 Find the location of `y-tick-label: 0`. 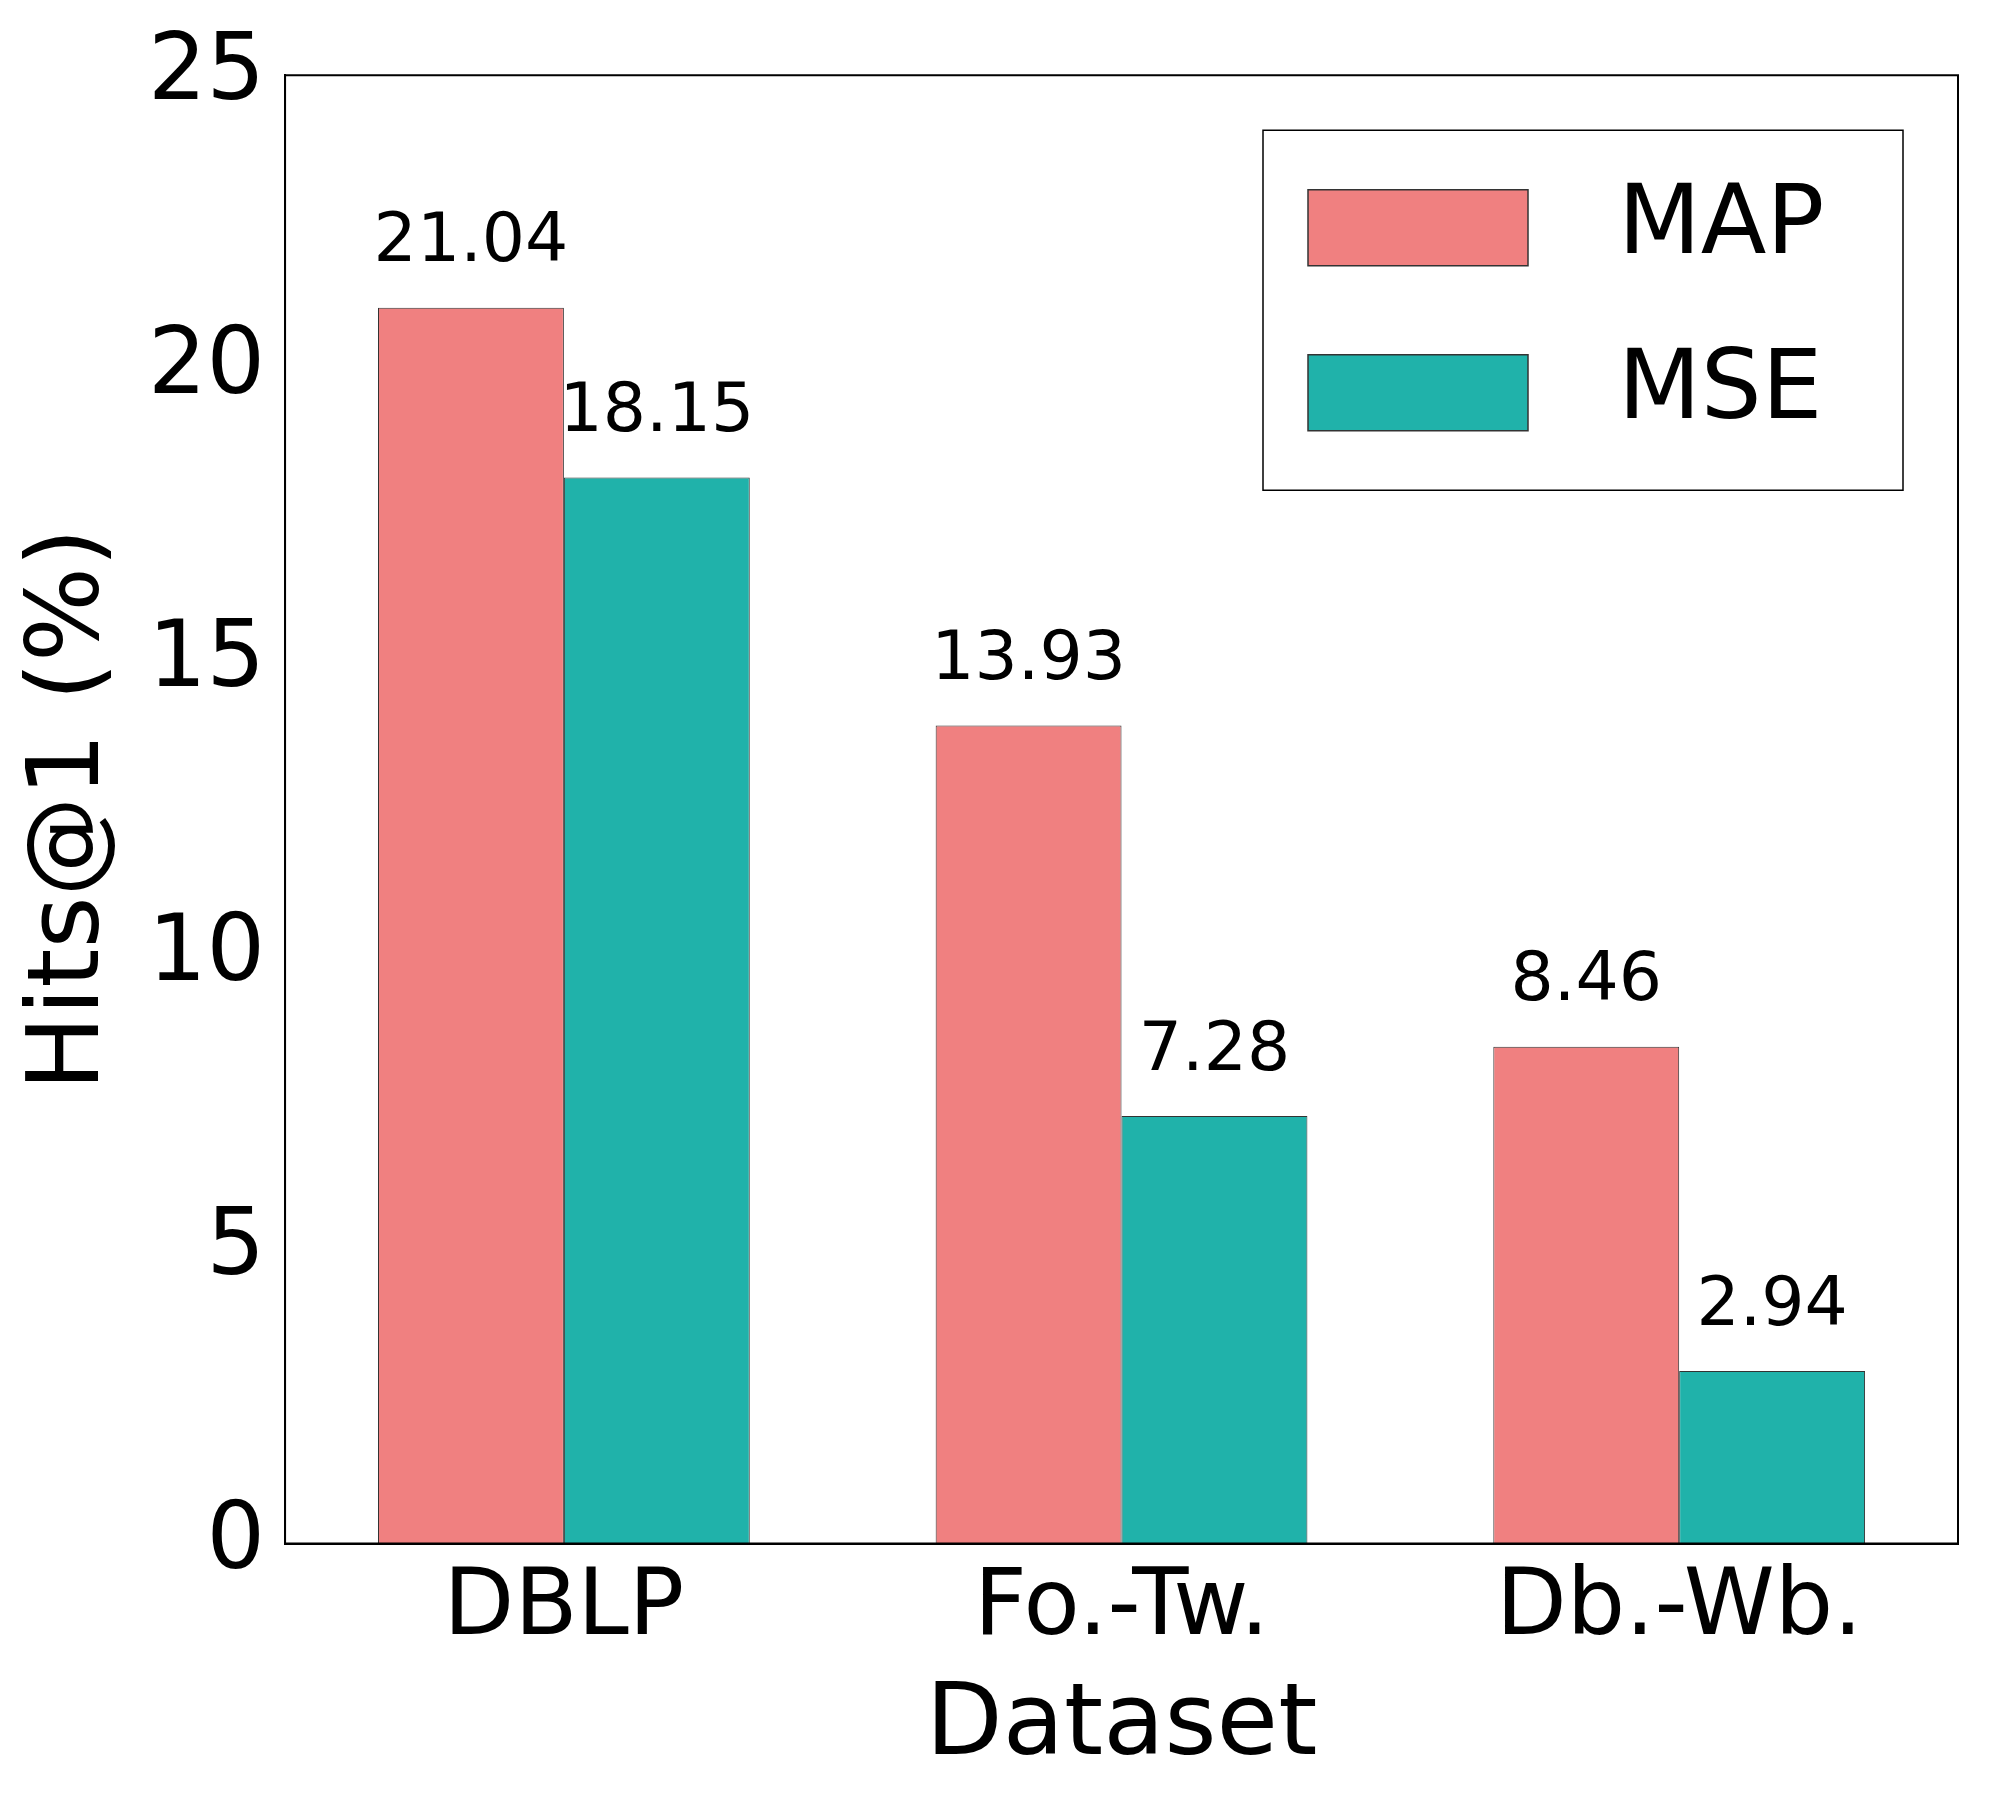

y-tick-label: 0 is located at coordinates (236, 1536).